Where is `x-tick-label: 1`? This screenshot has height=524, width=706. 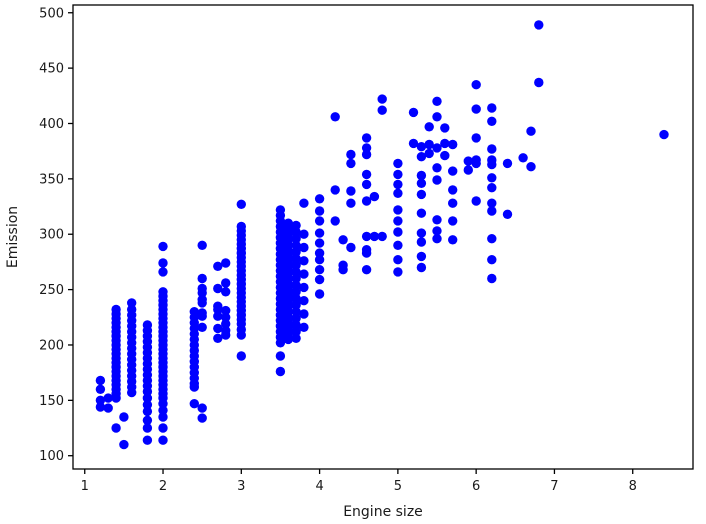
x-tick-label: 1 is located at coordinates (85, 486).